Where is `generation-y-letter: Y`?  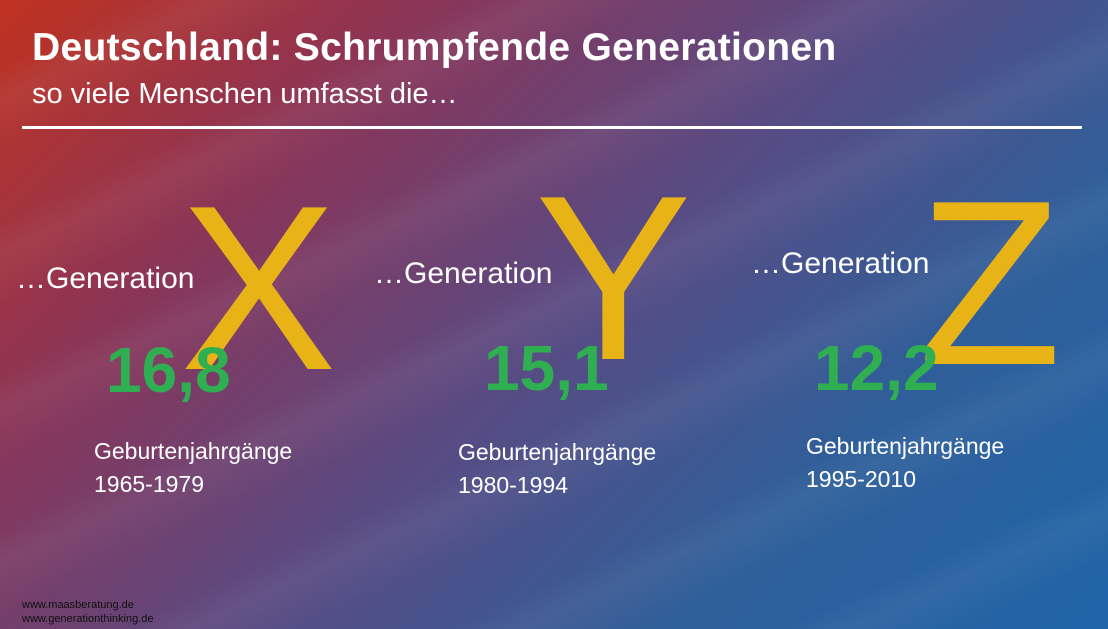 generation-y-letter: Y is located at coordinates (613, 277).